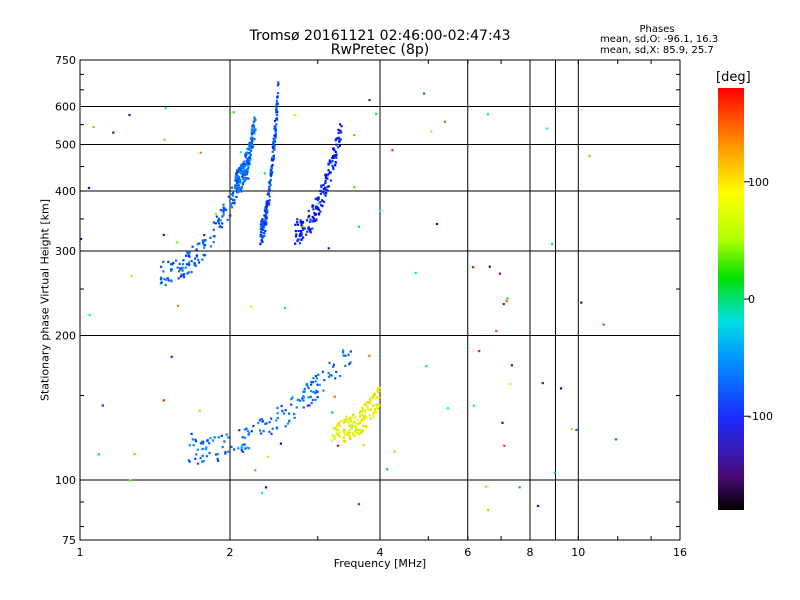 Image resolution: width=800 pixels, height=600 pixels. I want to click on y-tick-label: 100, so click(65, 480).